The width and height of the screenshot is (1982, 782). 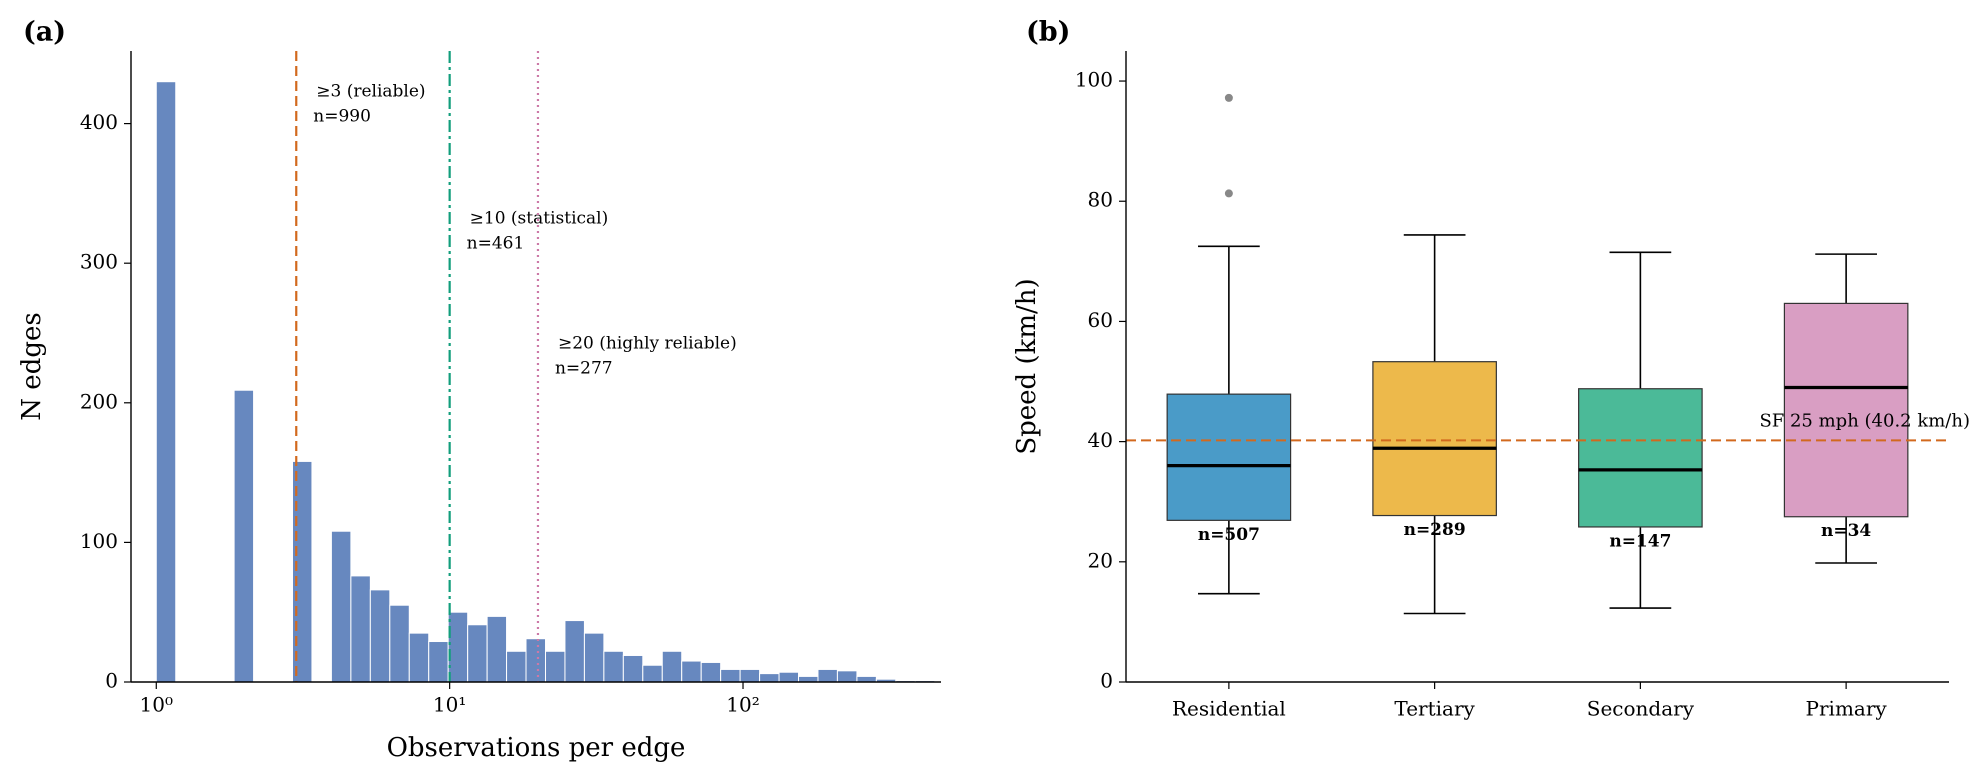 I want to click on x-tick-label: Primary, so click(x=1847, y=709).